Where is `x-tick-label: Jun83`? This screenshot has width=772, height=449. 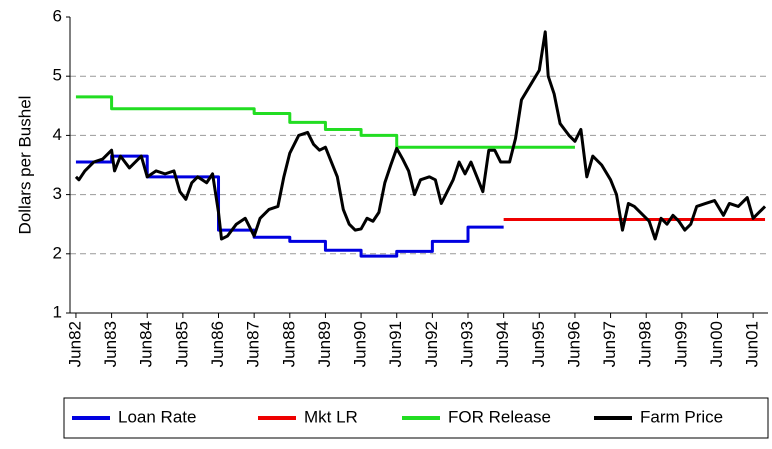
x-tick-label: Jun83 is located at coordinates (110, 344).